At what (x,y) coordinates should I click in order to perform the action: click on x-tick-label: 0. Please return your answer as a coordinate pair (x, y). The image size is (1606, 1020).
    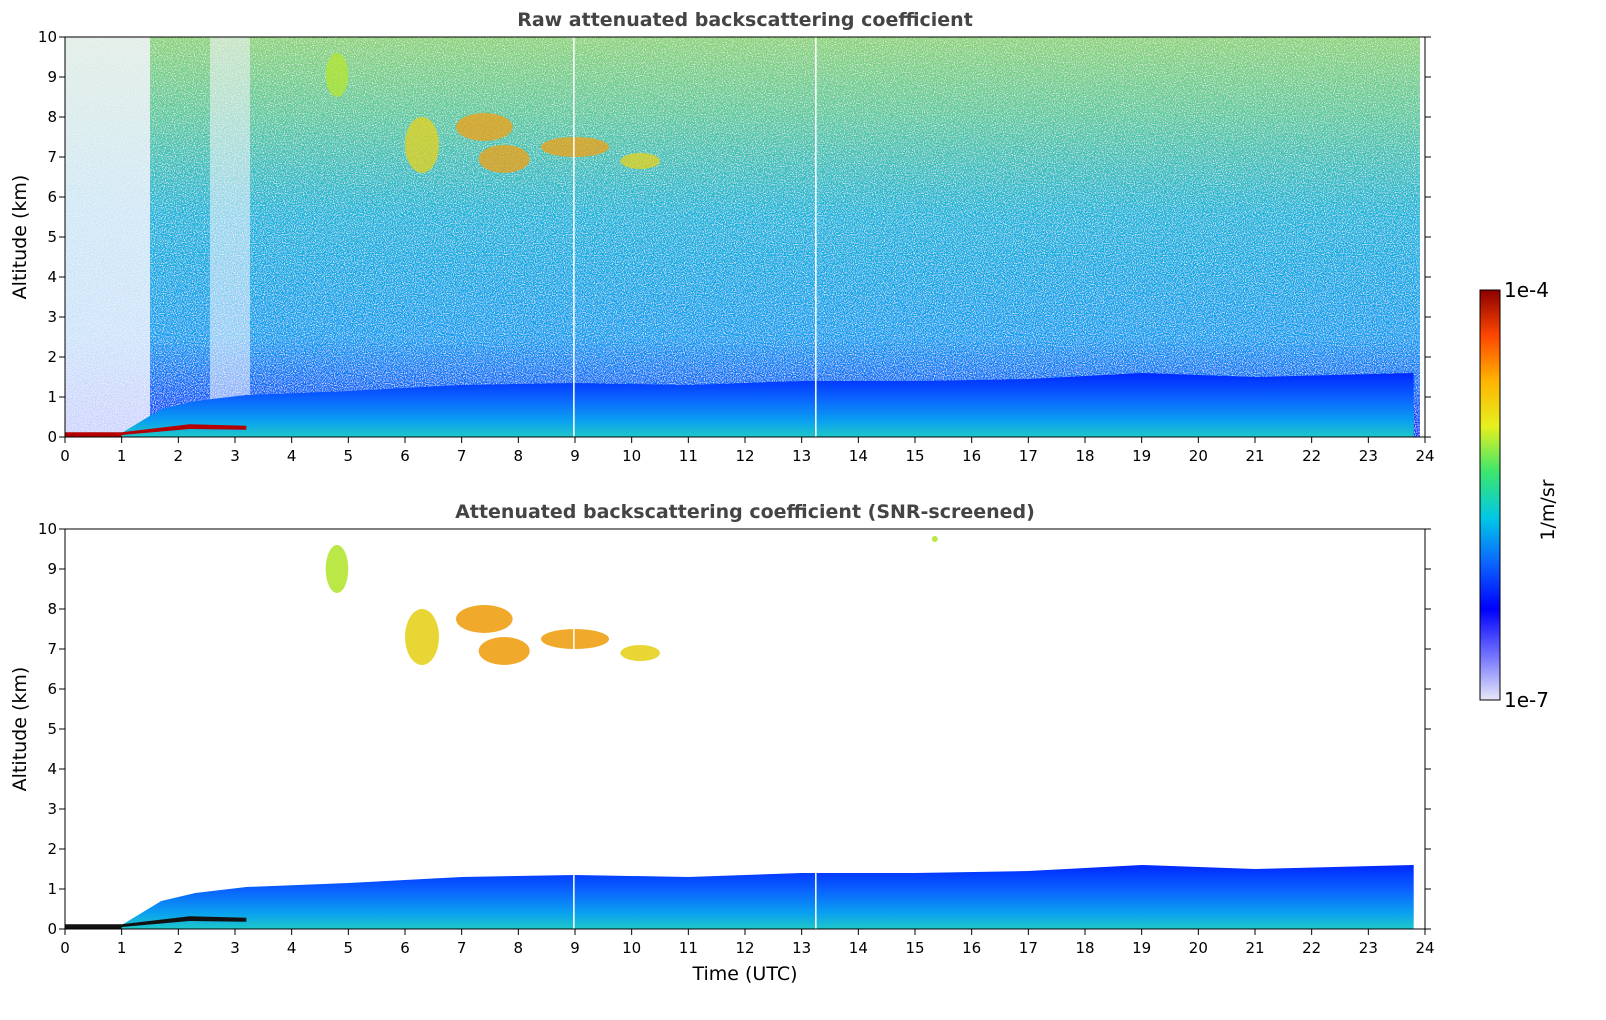
    Looking at the image, I should click on (65, 948).